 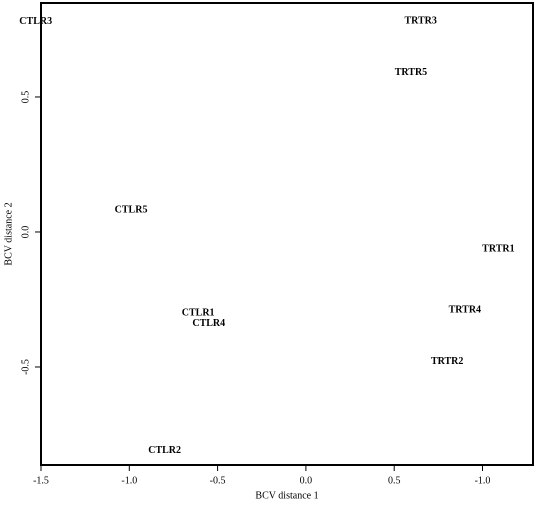 What do you see at coordinates (208, 323) in the screenshot?
I see `point-label: CTLR4` at bounding box center [208, 323].